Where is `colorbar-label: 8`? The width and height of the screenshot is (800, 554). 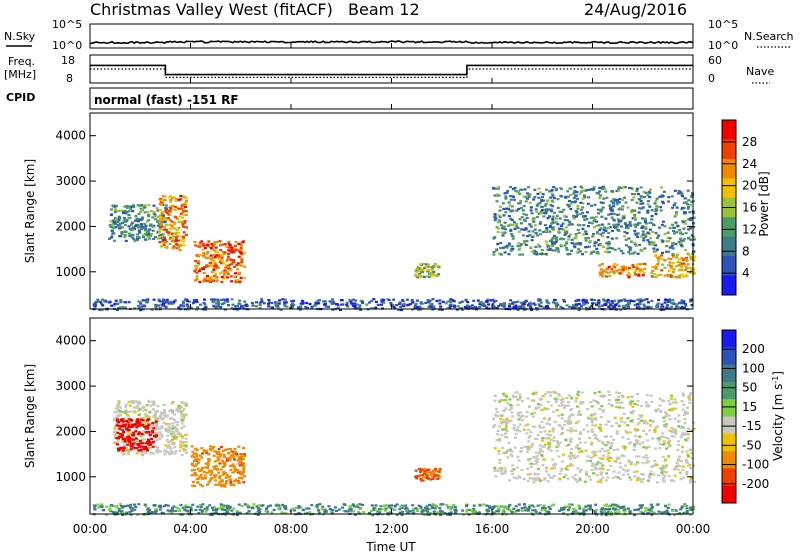
colorbar-label: 8 is located at coordinates (746, 251).